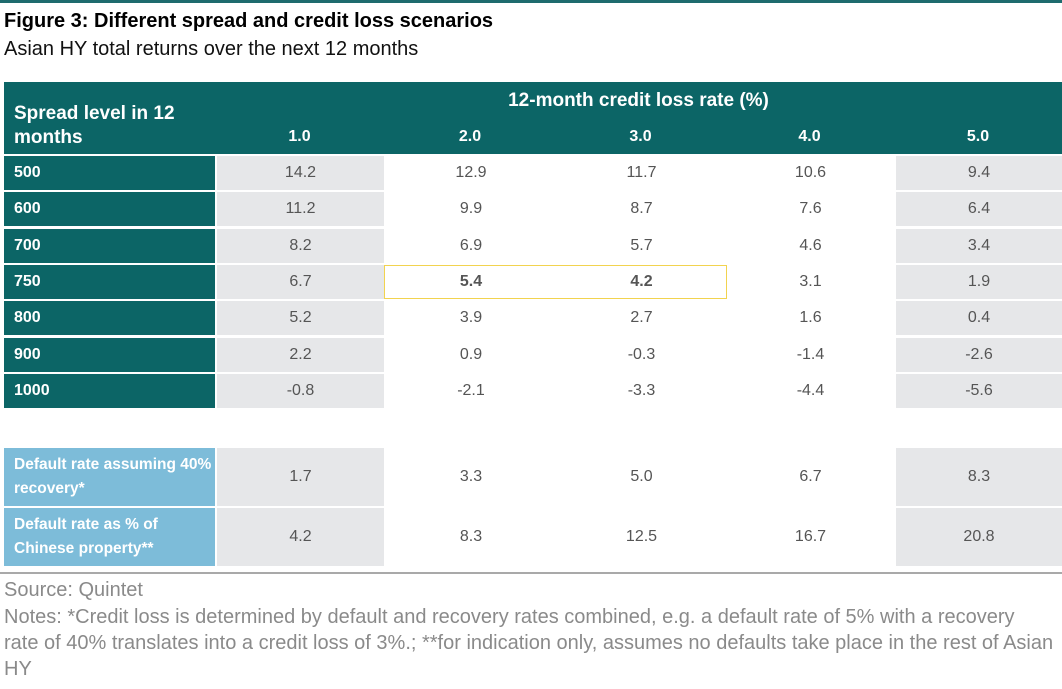 Image resolution: width=1062 pixels, height=689 pixels. What do you see at coordinates (109, 209) in the screenshot?
I see `row-label: 600` at bounding box center [109, 209].